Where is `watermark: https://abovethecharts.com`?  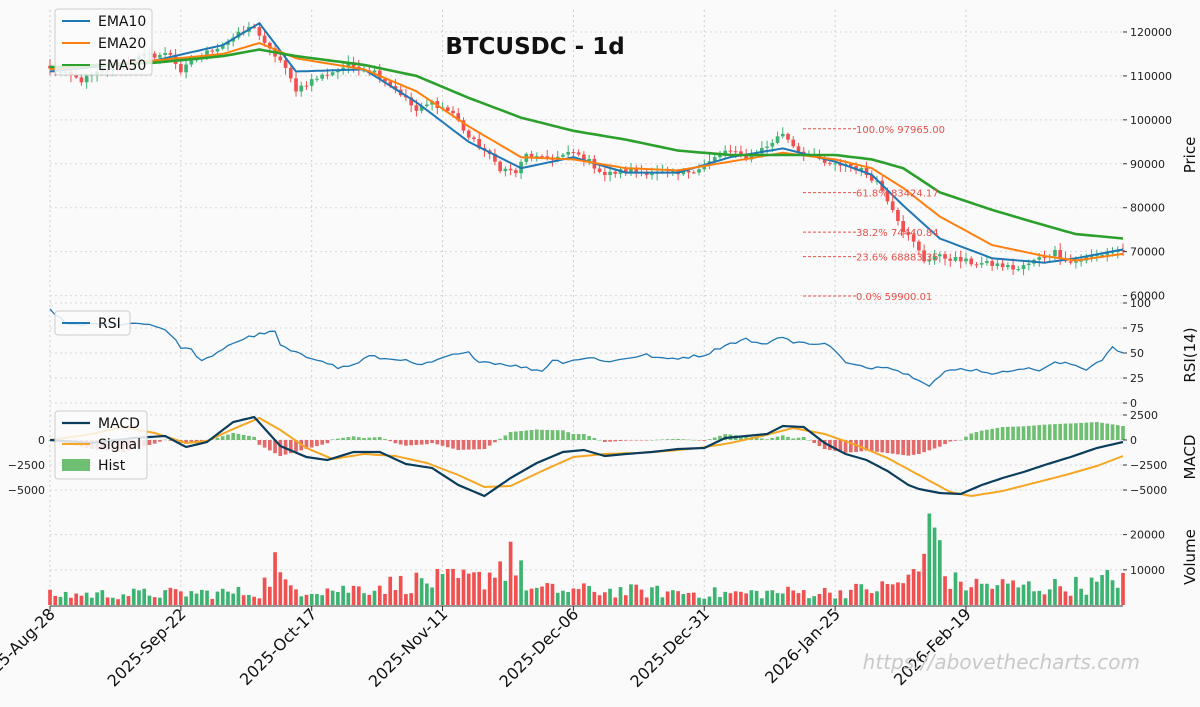
watermark: https://abovethecharts.com is located at coordinates (1001, 662).